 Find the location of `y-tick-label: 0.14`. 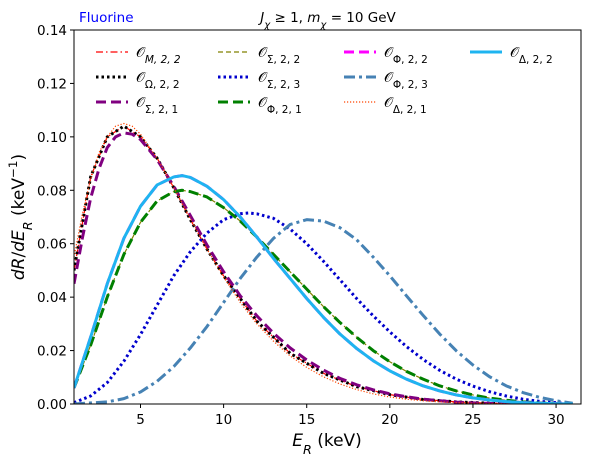

y-tick-label: 0.14 is located at coordinates (52, 31).